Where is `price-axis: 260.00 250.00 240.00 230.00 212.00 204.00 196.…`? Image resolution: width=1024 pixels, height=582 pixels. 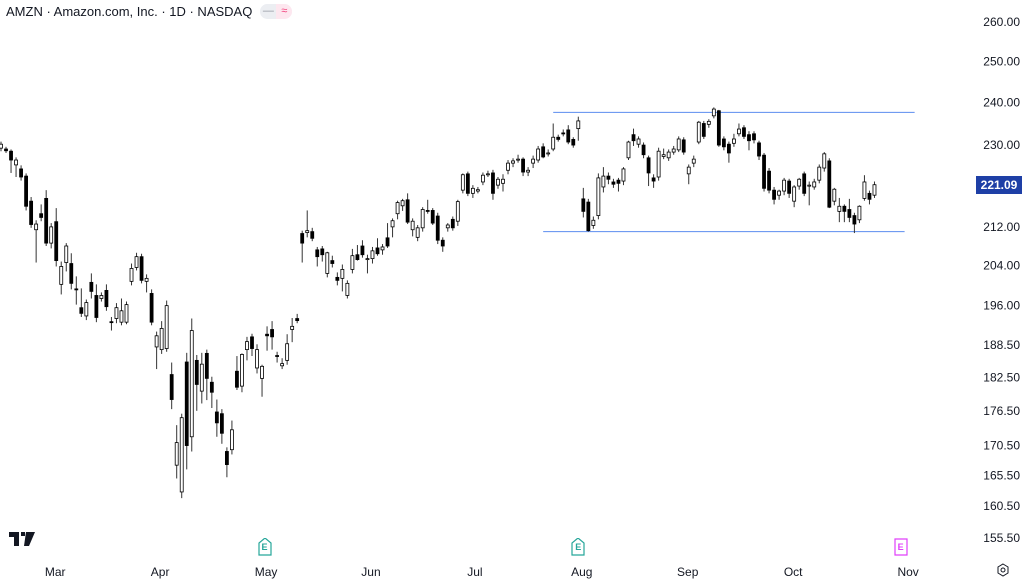
price-axis: 260.00 250.00 240.00 230.00 212.00 204.00 196.… is located at coordinates (1001, 280).